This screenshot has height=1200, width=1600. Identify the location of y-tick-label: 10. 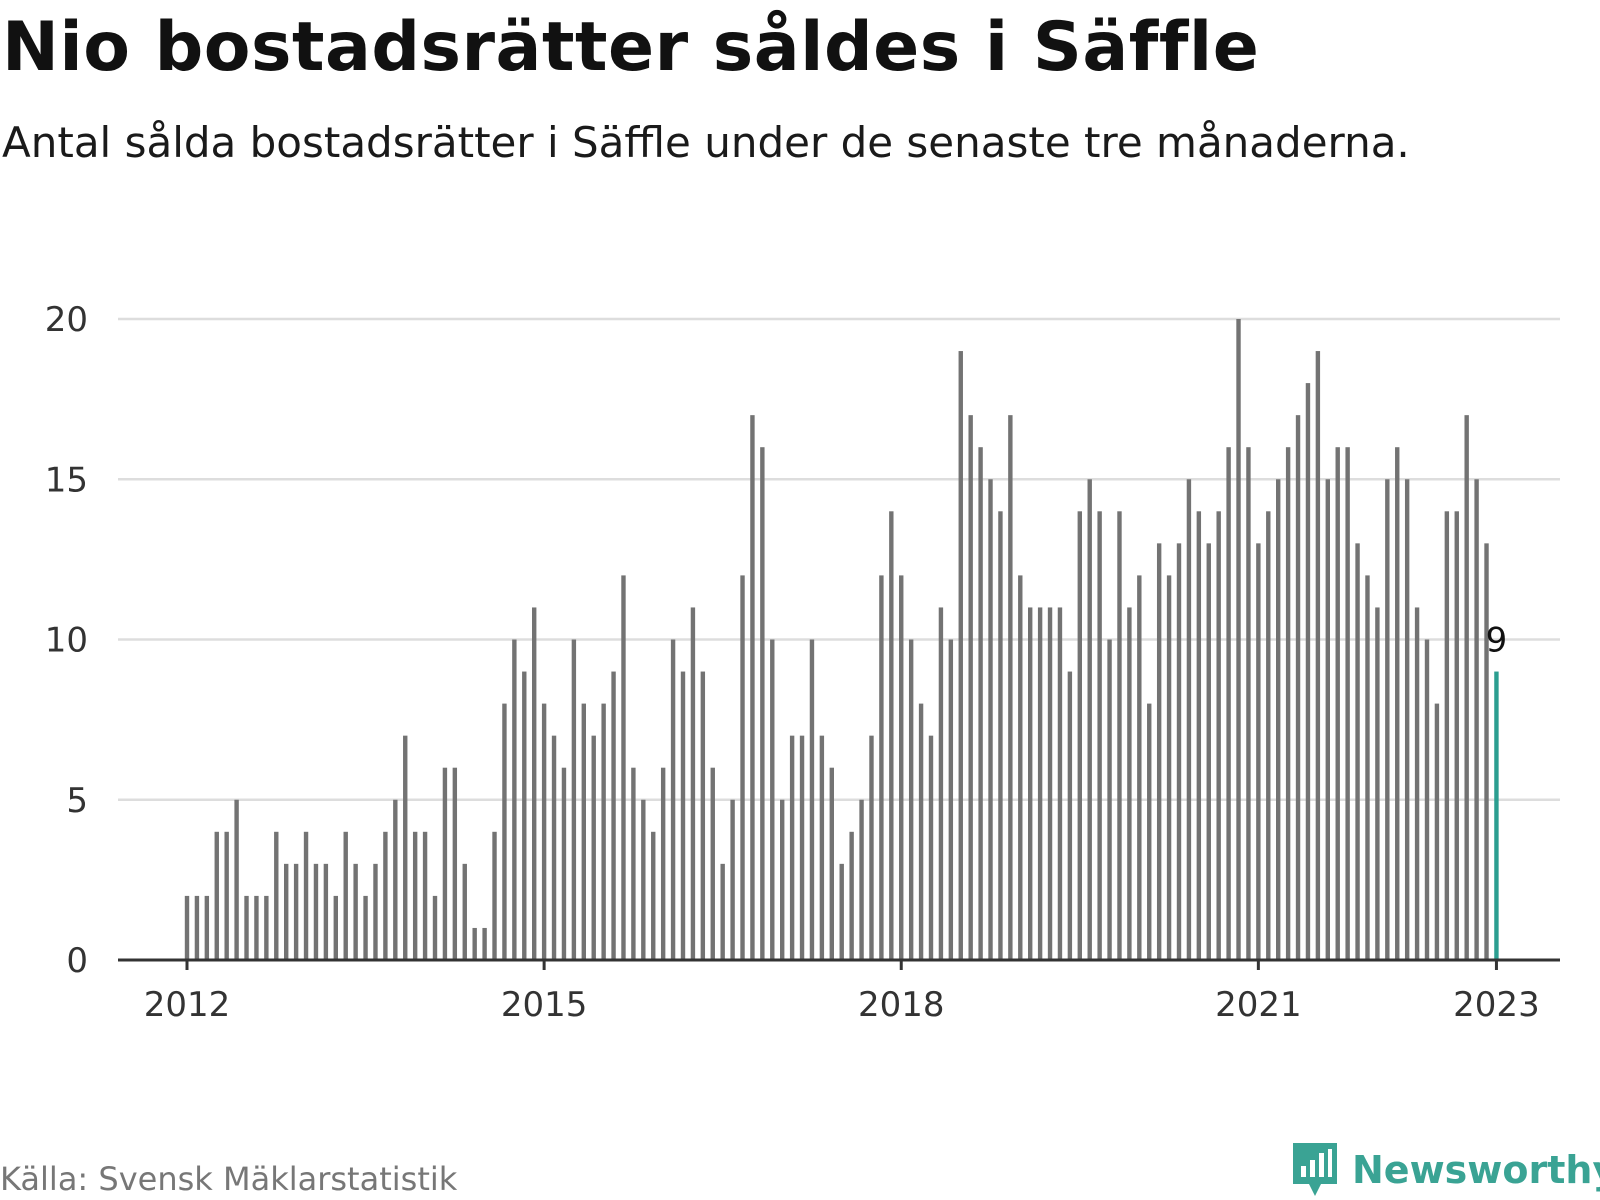
(66, 641).